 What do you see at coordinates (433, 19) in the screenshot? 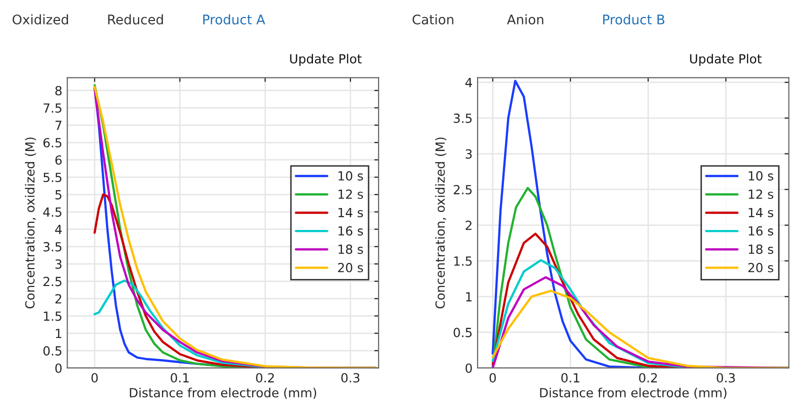
I see `text: Cation` at bounding box center [433, 19].